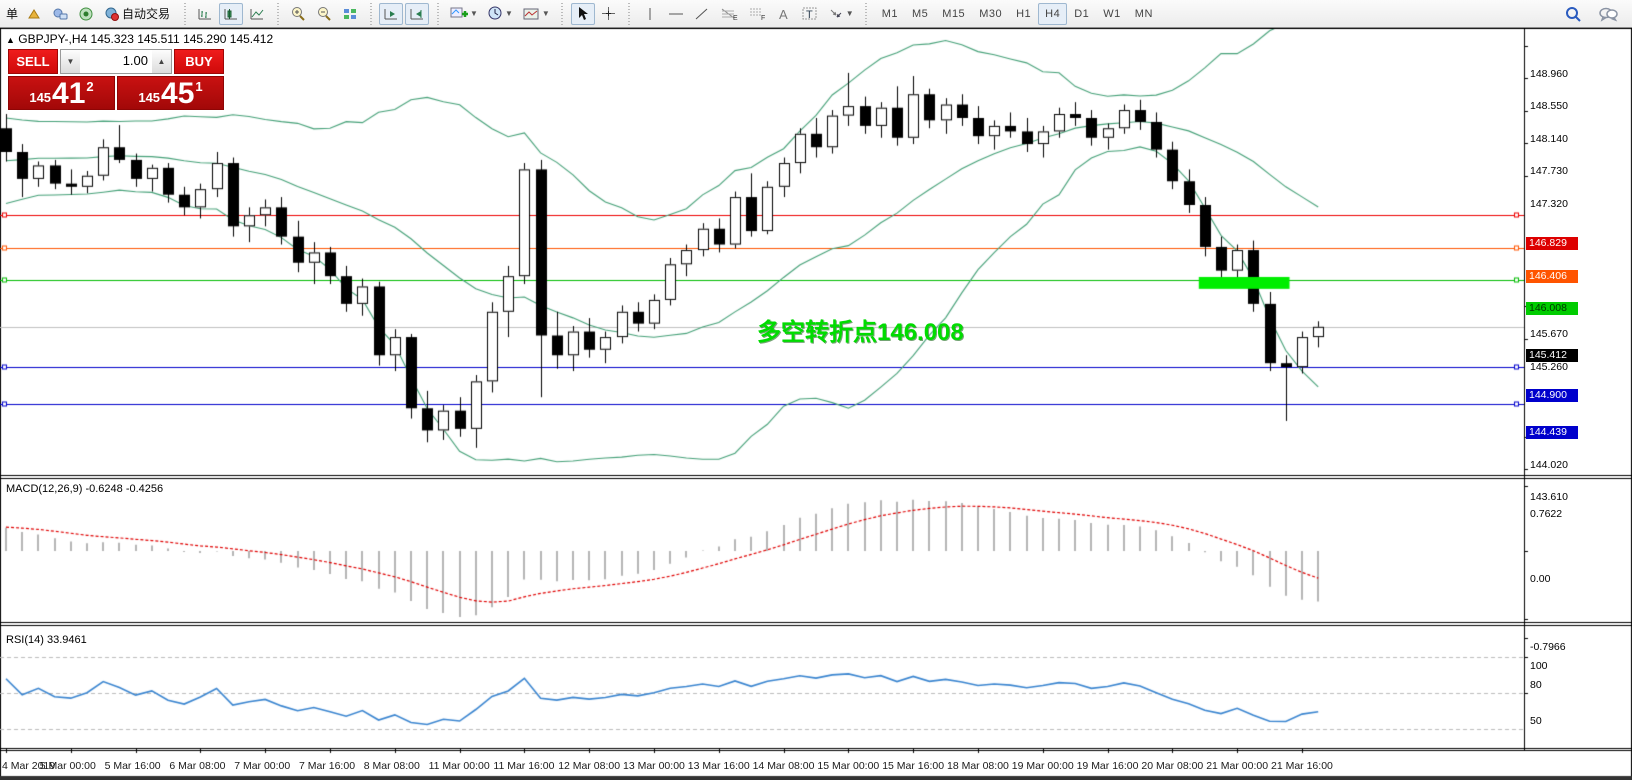 This screenshot has width=1632, height=780. What do you see at coordinates (205, 14) in the screenshot?
I see `bar-chart-icon` at bounding box center [205, 14].